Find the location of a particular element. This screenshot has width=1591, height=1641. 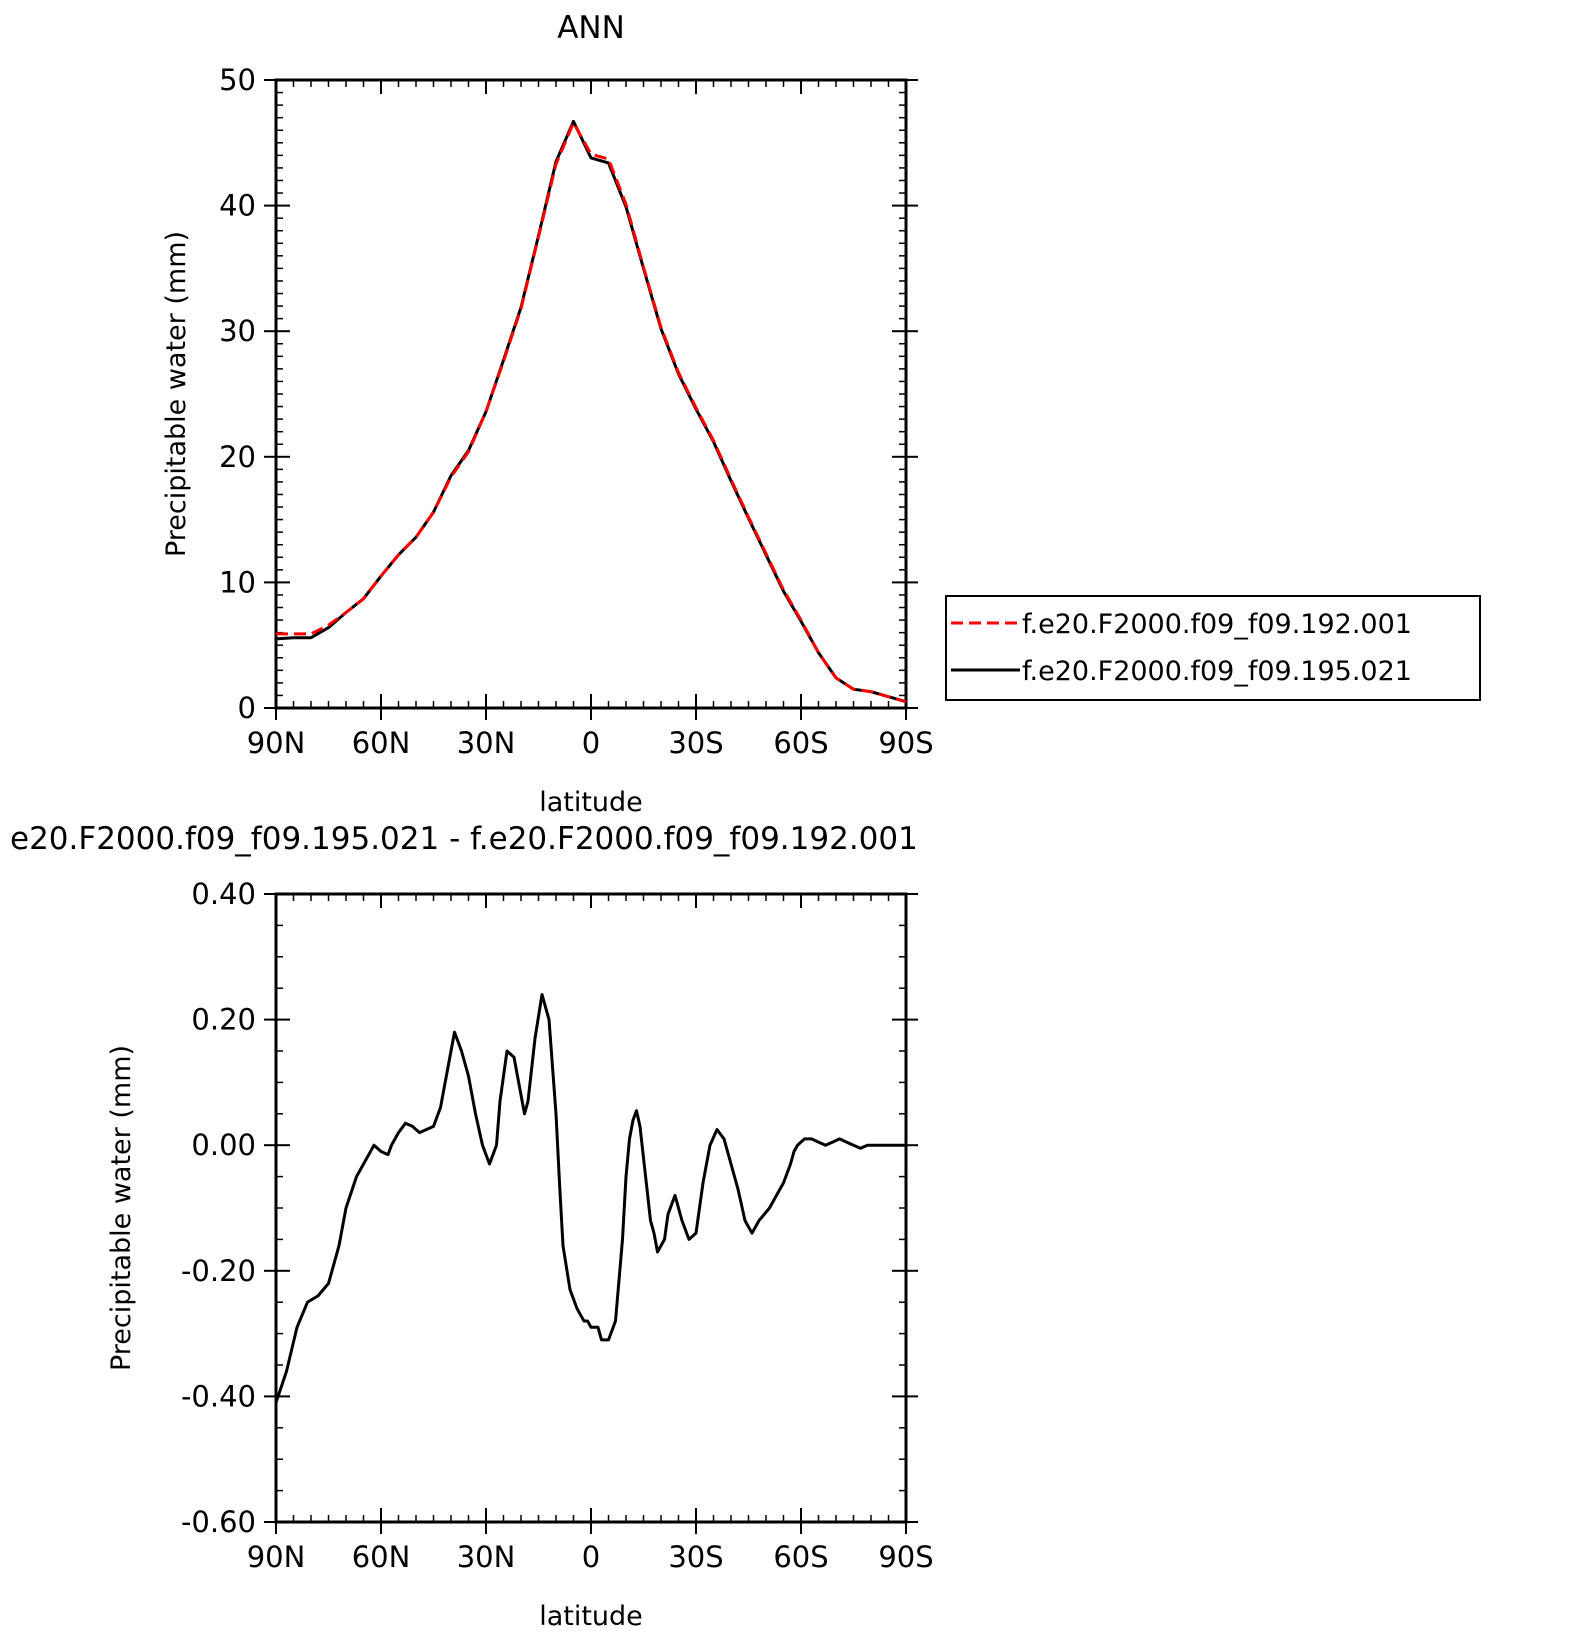

chart-title: ANN is located at coordinates (591, 28).